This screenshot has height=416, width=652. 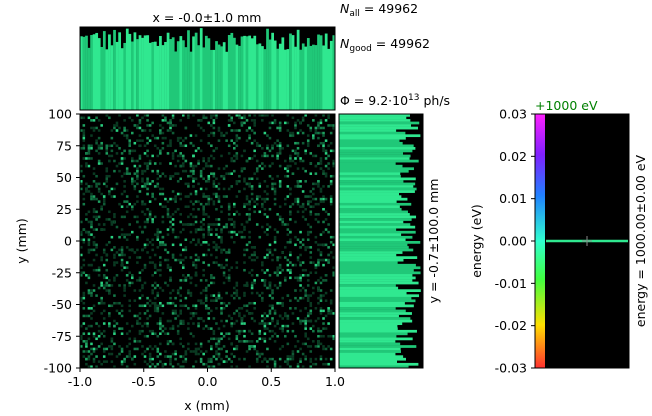 I want to click on side-histogram, so click(x=381, y=241).